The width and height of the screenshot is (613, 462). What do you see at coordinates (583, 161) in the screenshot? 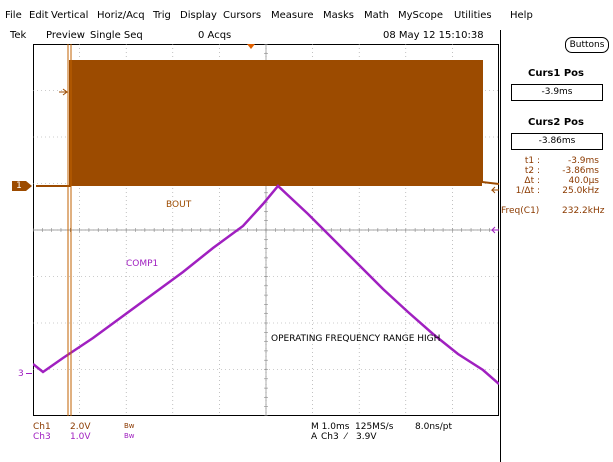
I see `readout-t1-value: -3.9ms` at bounding box center [583, 161].